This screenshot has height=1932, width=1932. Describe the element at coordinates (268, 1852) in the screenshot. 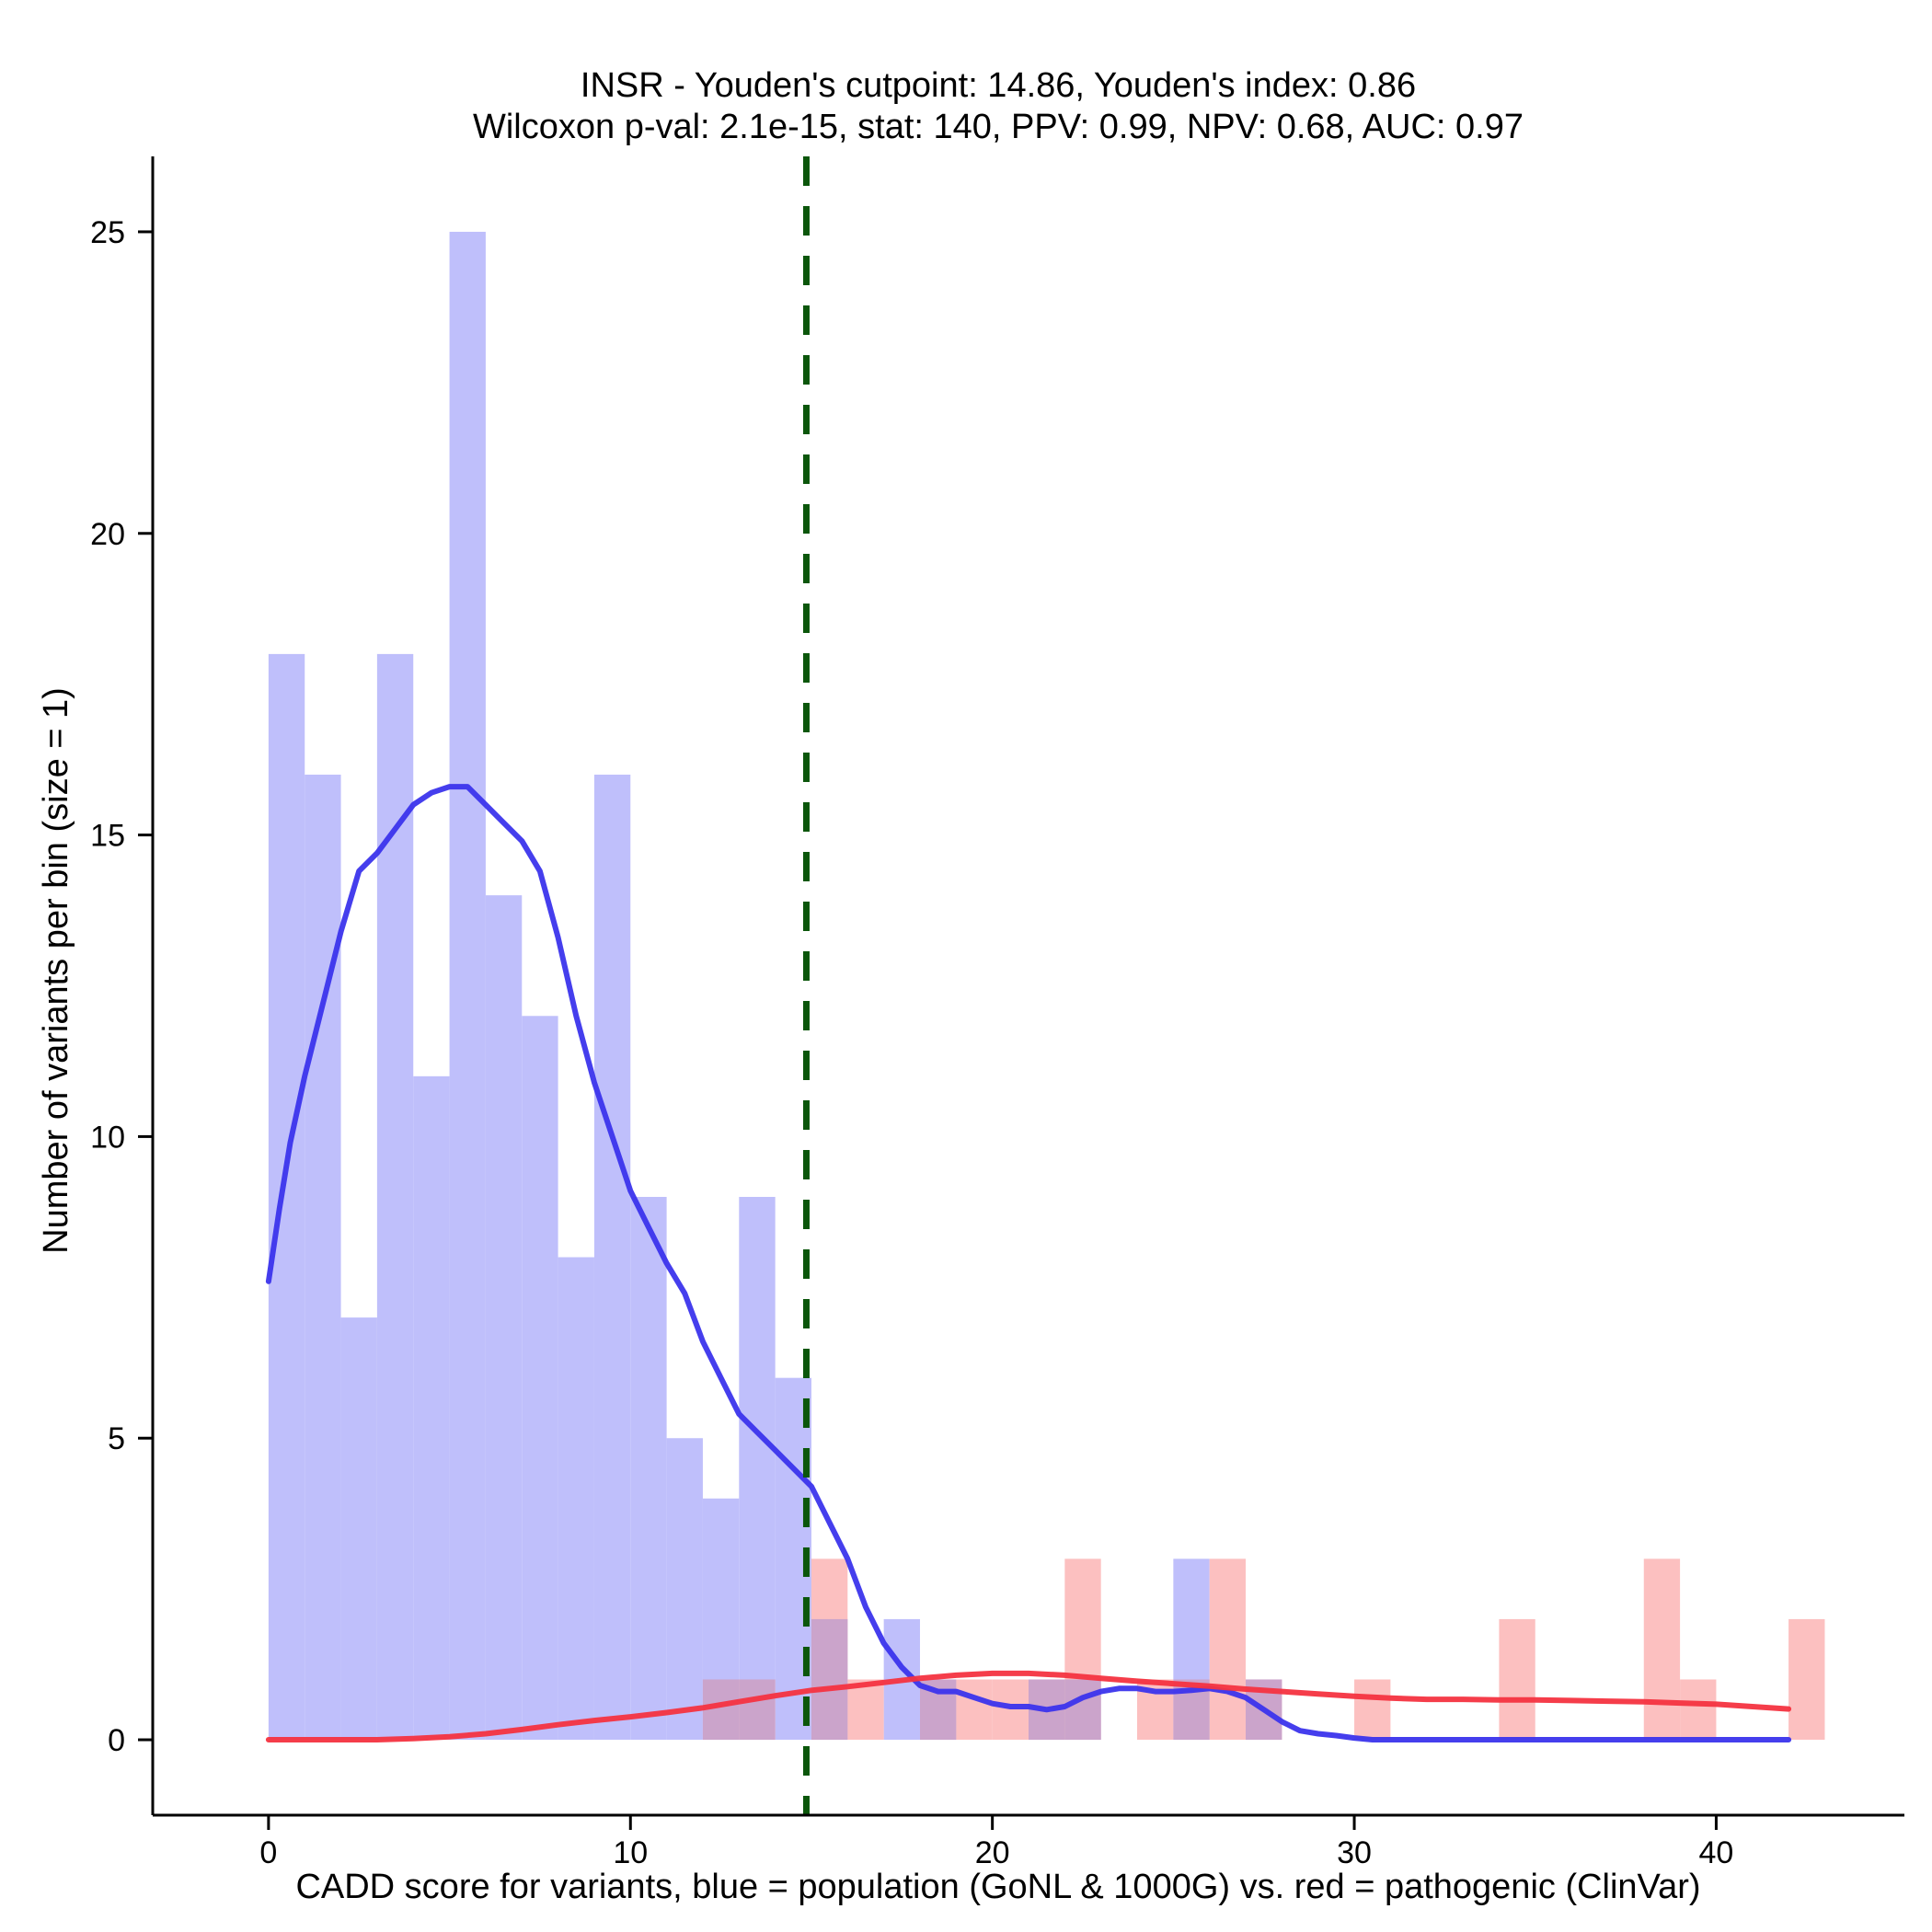

I see `x-tick-label: 0` at that location.